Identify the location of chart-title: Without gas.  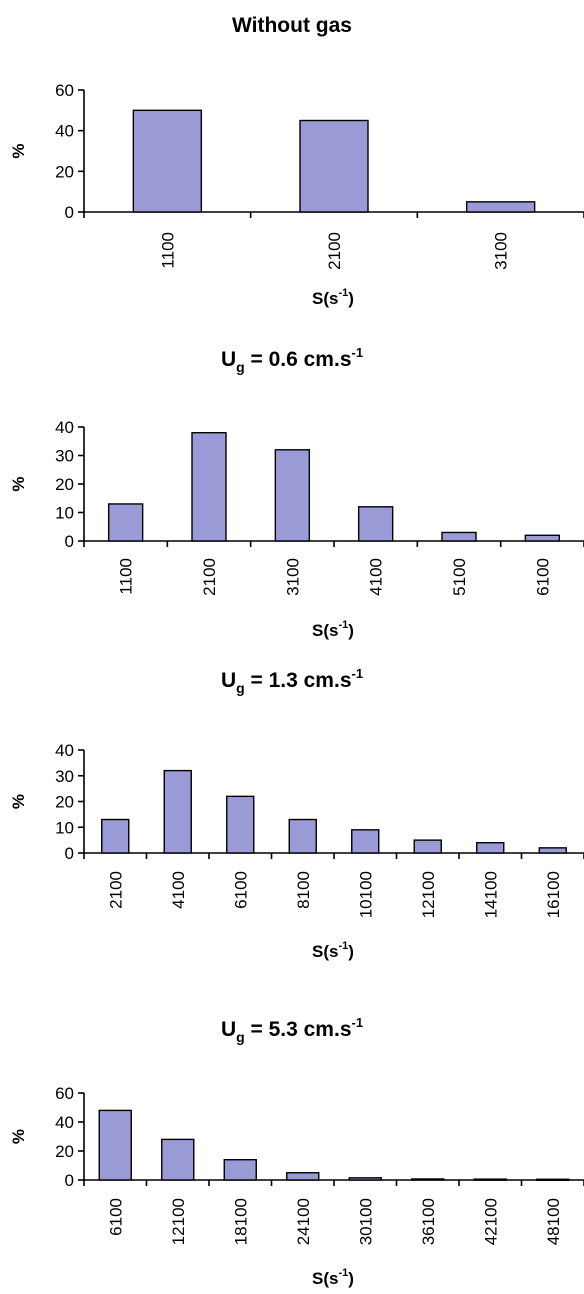
(292, 25).